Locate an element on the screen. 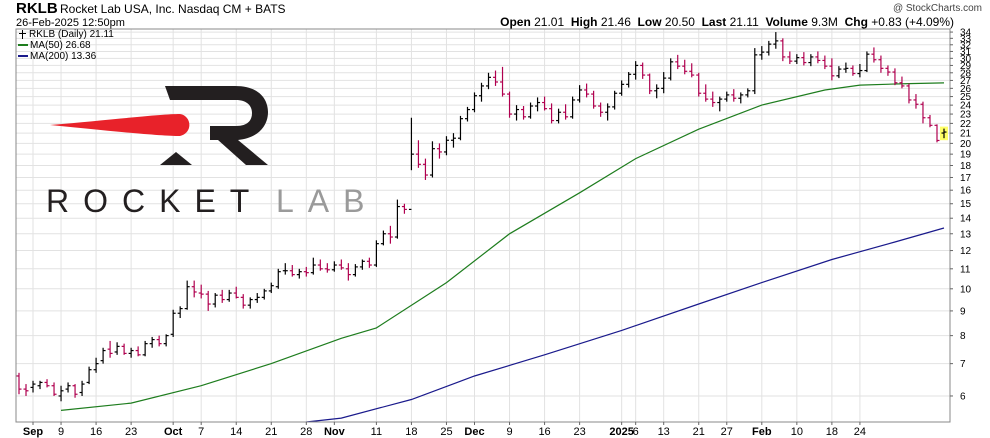  last-label: Last is located at coordinates (714, 22).